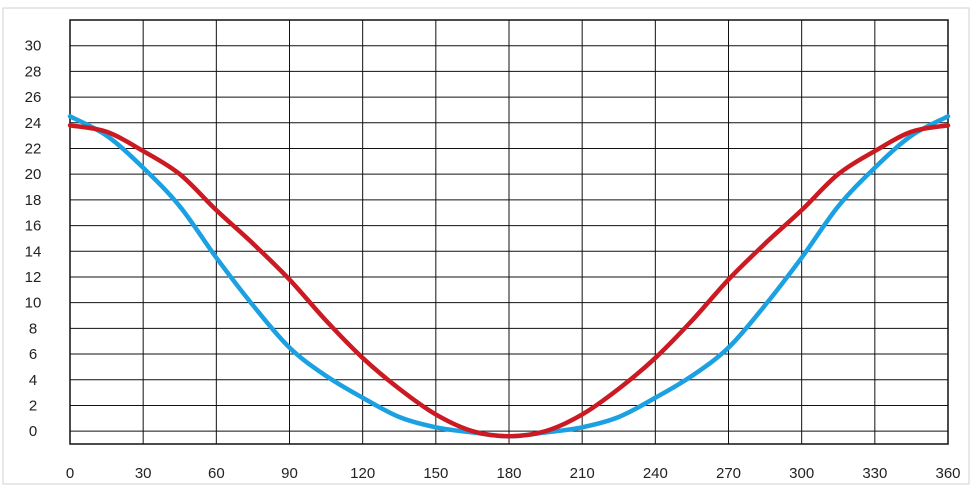  I want to click on x-axis-ticks: 0 30 60 90 120 150 180 210 240 270 300 330 360, so click(513, 473).